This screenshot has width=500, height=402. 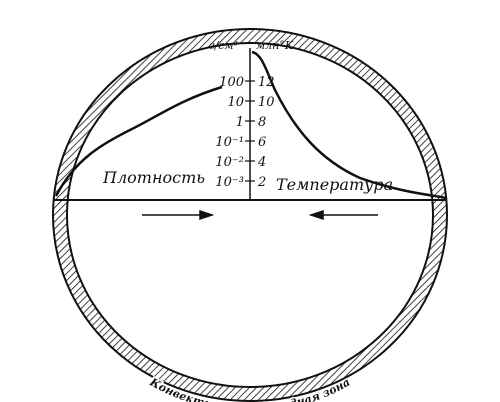 What do you see at coordinates (231, 82) in the screenshot?
I see `density-tick-label: 100` at bounding box center [231, 82].